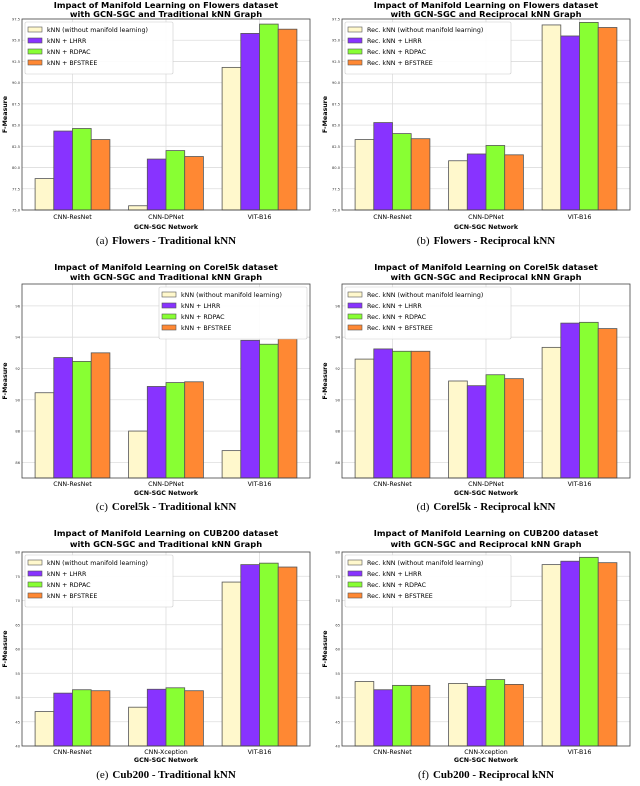  Describe the element at coordinates (337, 369) in the screenshot. I see `y-tick-label: 92` at that location.